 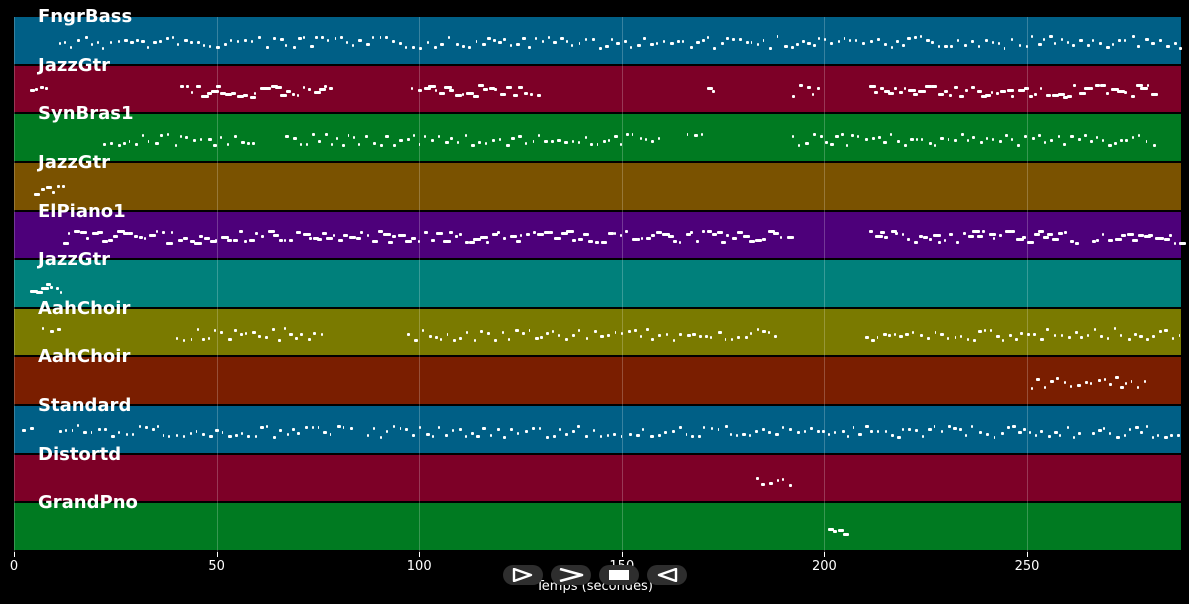 What do you see at coordinates (85, 16) in the screenshot?
I see `track-name: FngrBass` at bounding box center [85, 16].